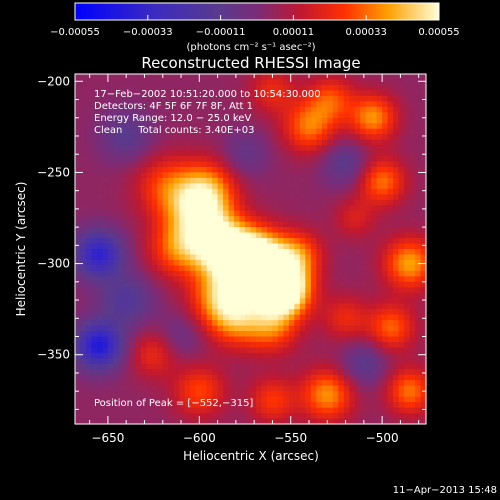 The width and height of the screenshot is (500, 500). What do you see at coordinates (257, 11) in the screenshot?
I see `colorbar` at bounding box center [257, 11].